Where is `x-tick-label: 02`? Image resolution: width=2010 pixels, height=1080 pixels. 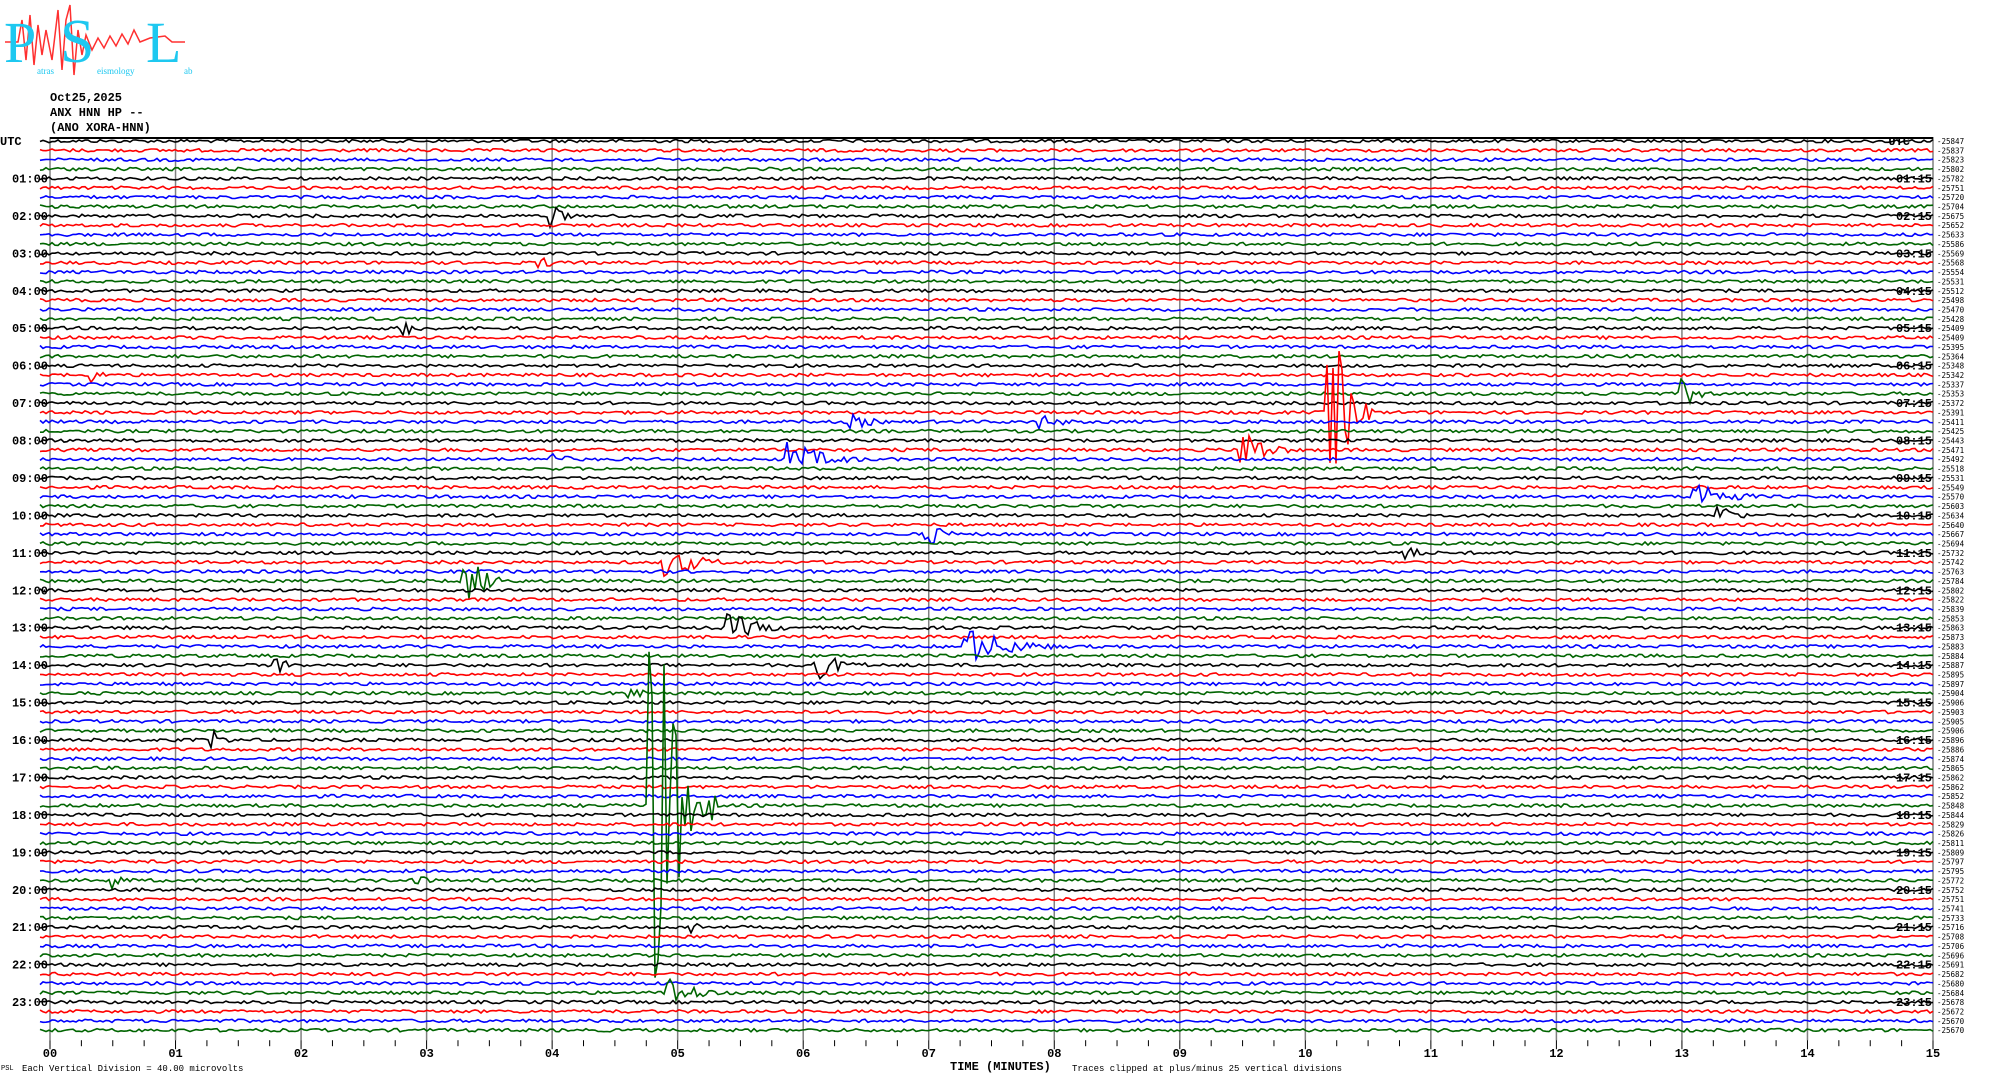 x-tick-label: 02 is located at coordinates (301, 1054).